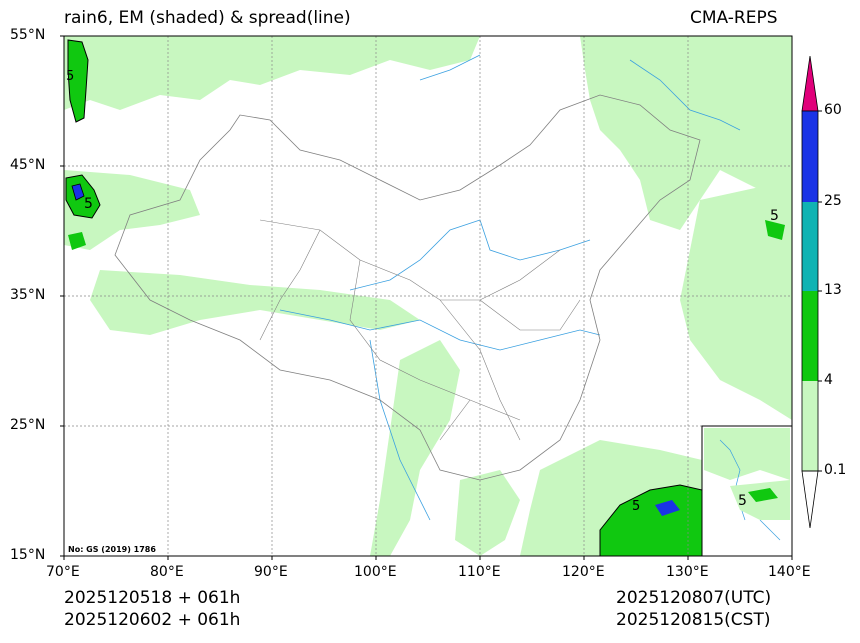  Describe the element at coordinates (152, 598) in the screenshot. I see `init-time-utc: 2025120518 + 061h` at that location.